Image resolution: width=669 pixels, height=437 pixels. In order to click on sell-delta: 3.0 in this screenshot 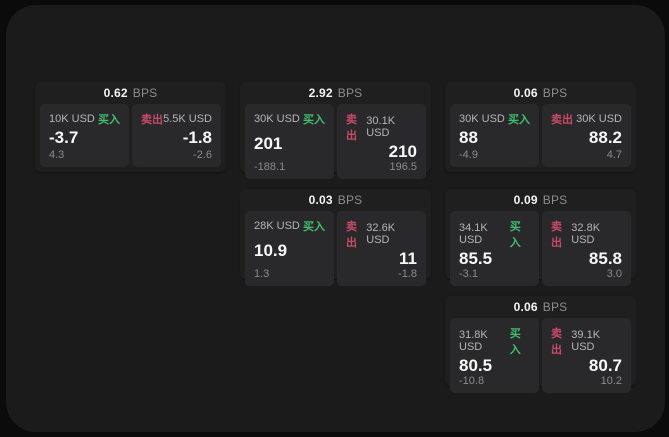, I will do `click(614, 273)`.